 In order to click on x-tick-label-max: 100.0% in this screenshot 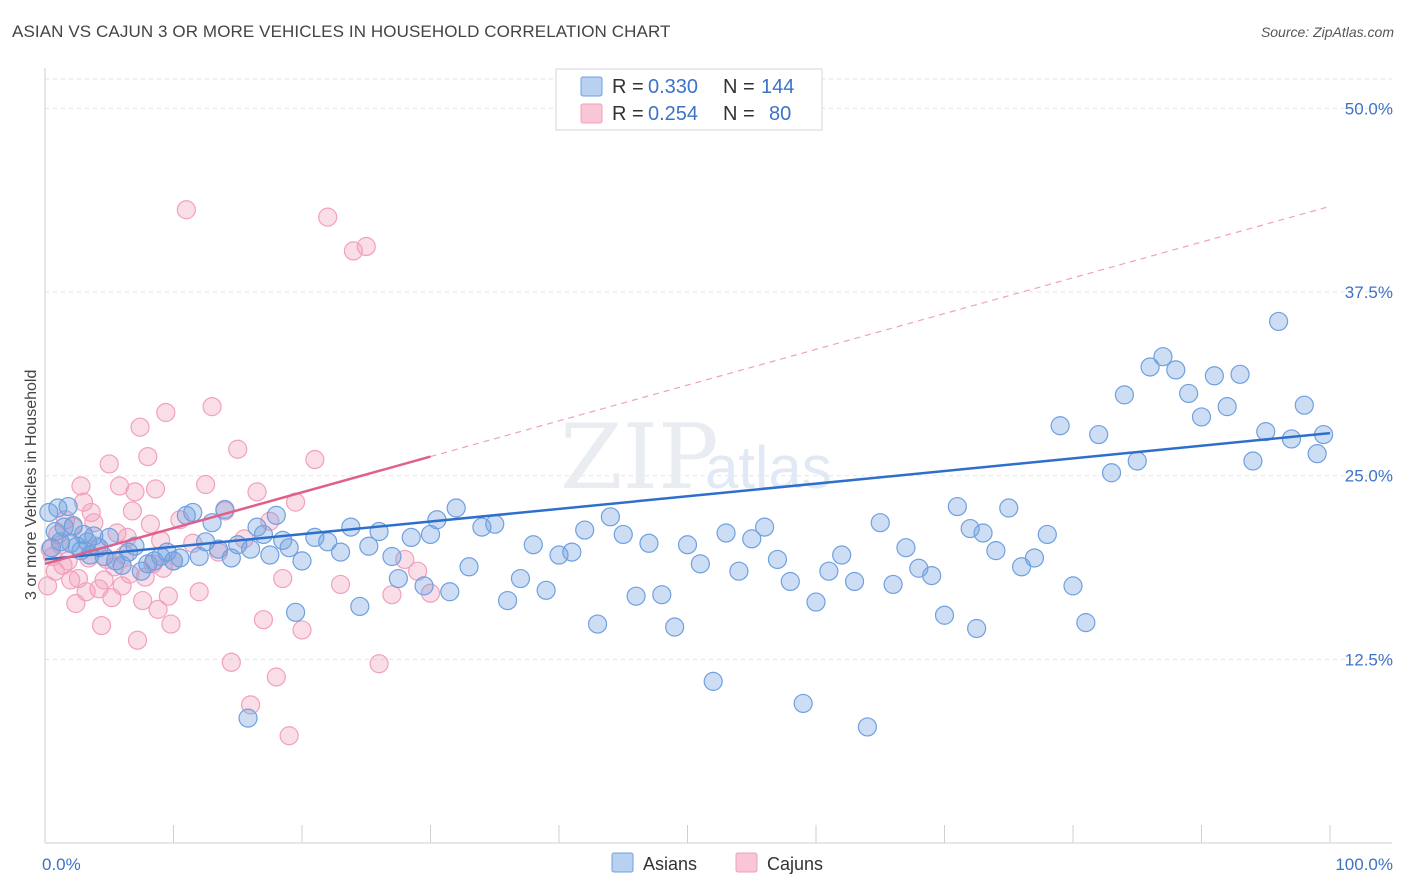, I will do `click(1364, 864)`.